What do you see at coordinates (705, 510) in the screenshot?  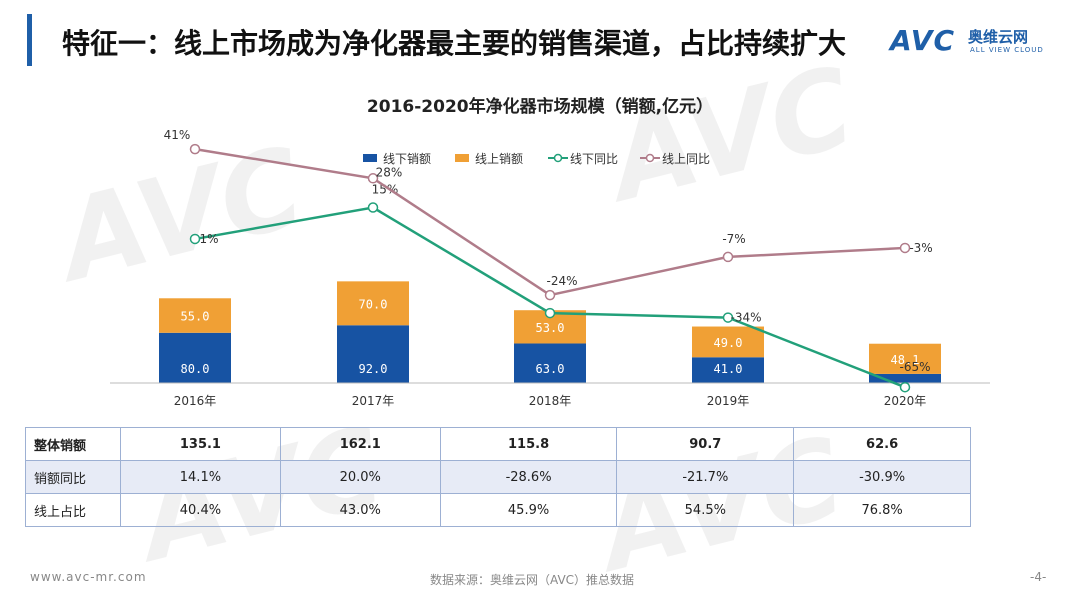 I see `table-cell: 54.5%` at bounding box center [705, 510].